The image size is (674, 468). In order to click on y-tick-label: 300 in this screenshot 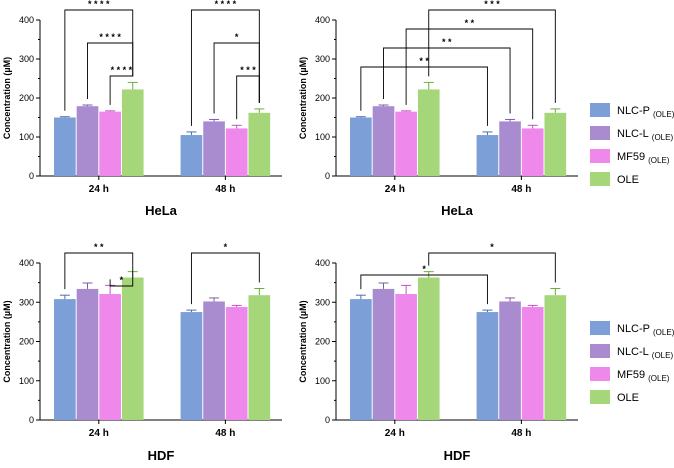, I will do `click(26, 302)`.